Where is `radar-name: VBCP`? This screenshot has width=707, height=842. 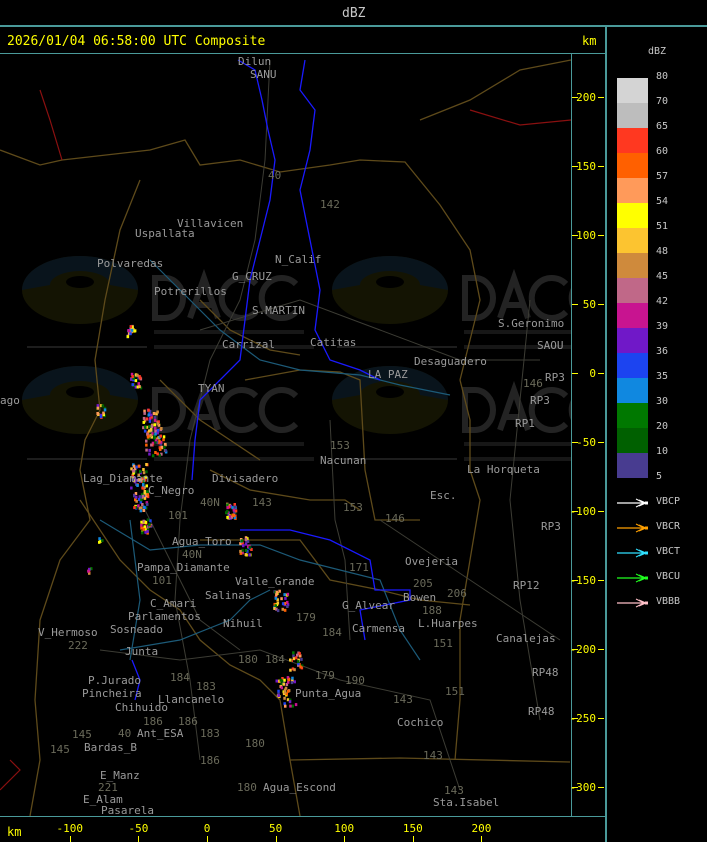
radar-name: VBCP is located at coordinates (668, 501).